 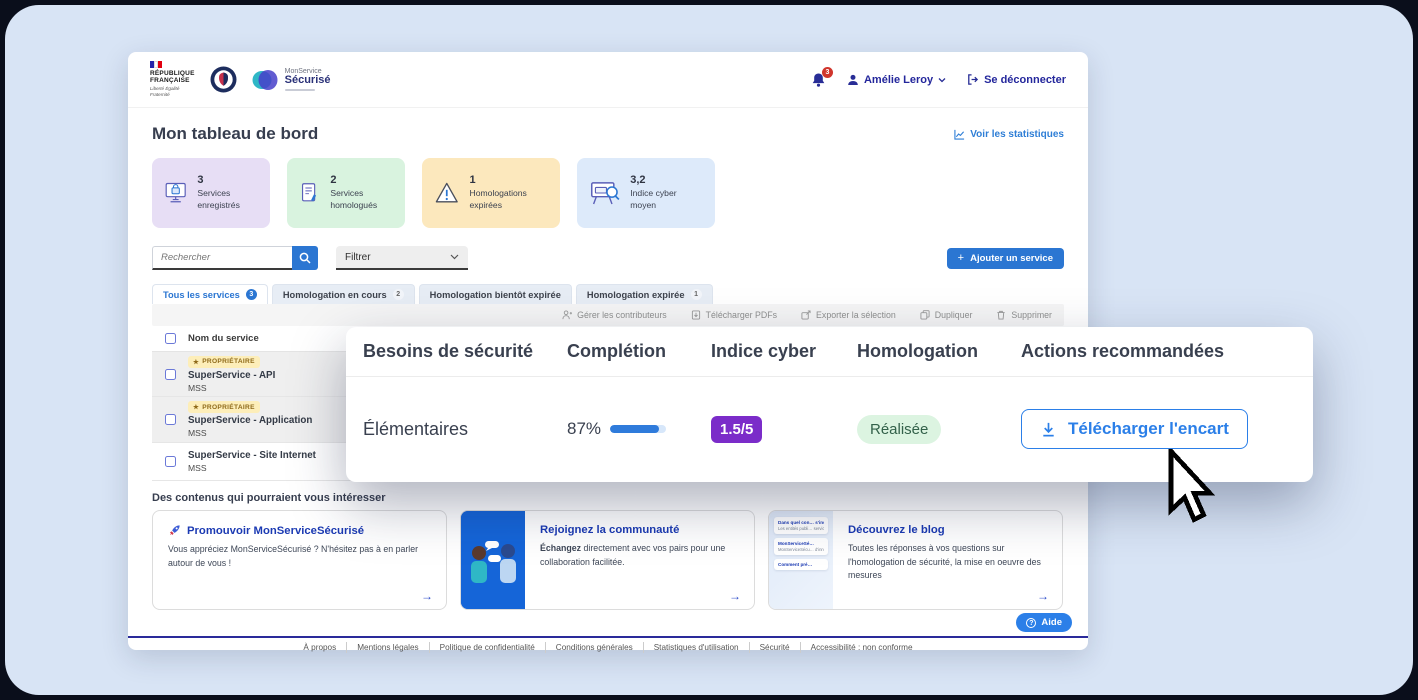 I want to click on warning-triangle-icon, so click(x=446, y=192).